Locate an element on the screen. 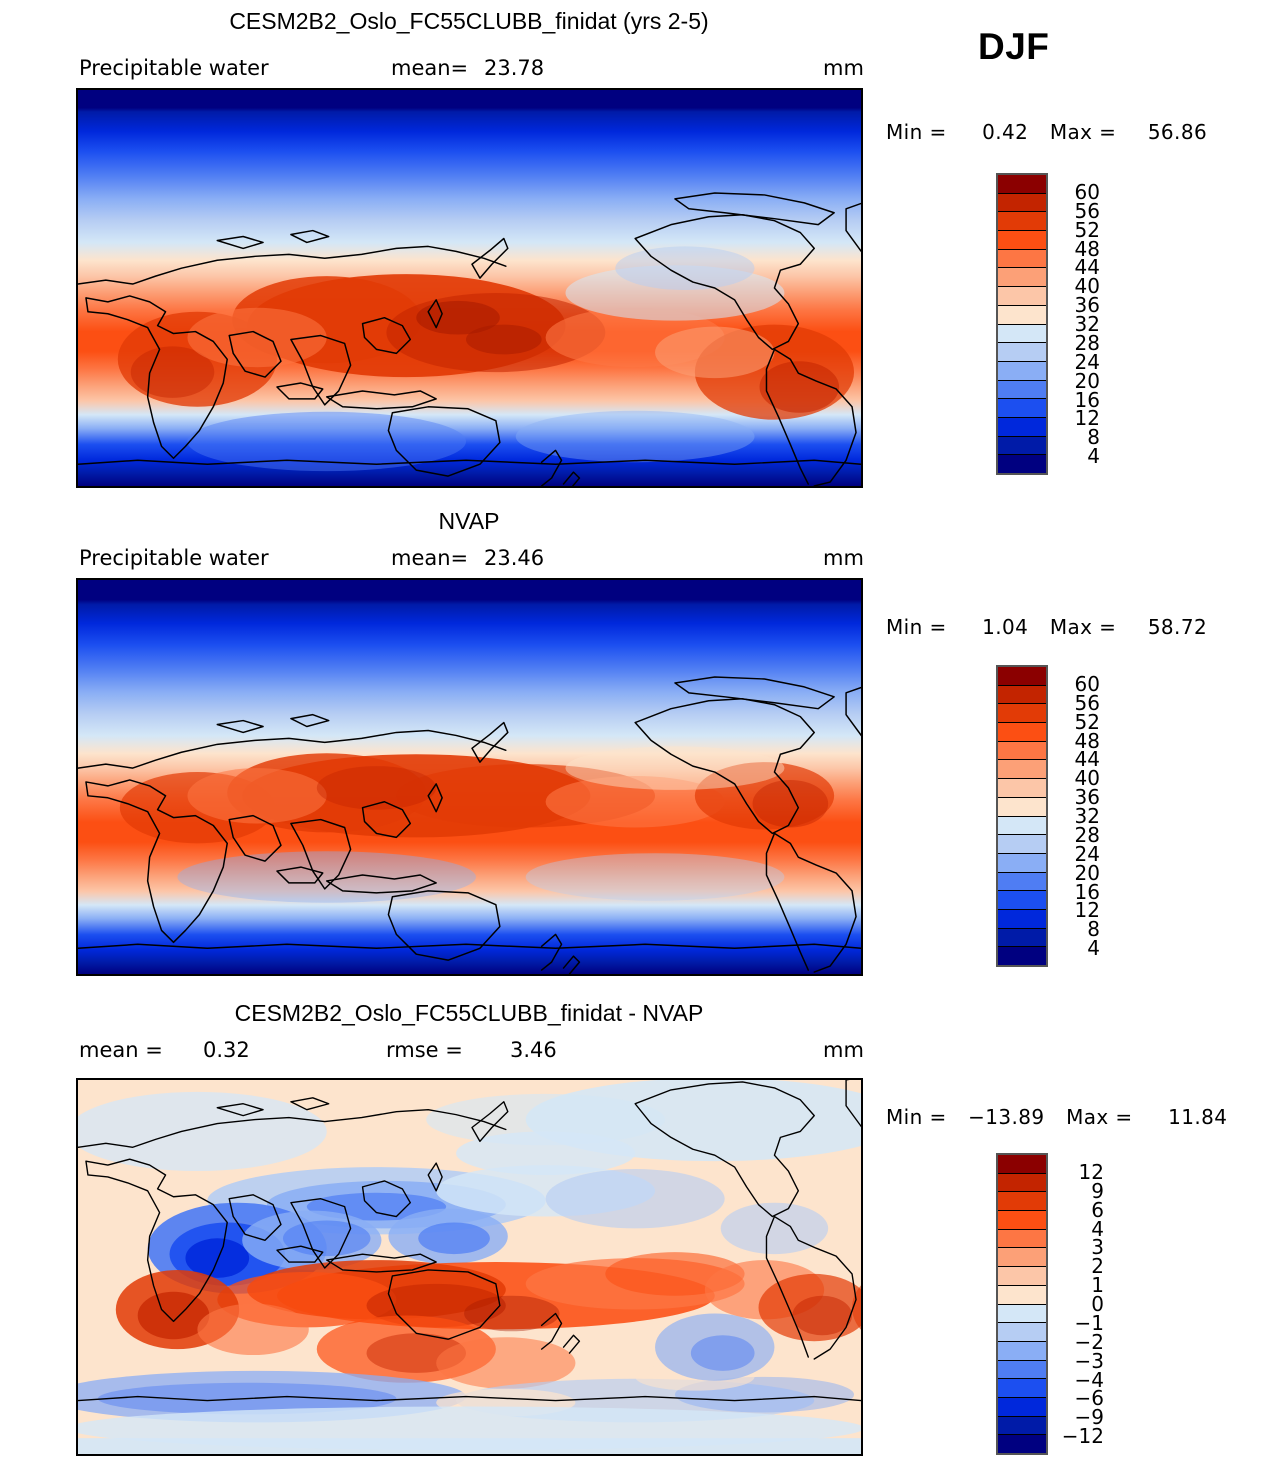 The width and height of the screenshot is (1285, 1475). panel-subrow-difference: mean = 0.32 rmse = 3.46 mm is located at coordinates (476, 1051).